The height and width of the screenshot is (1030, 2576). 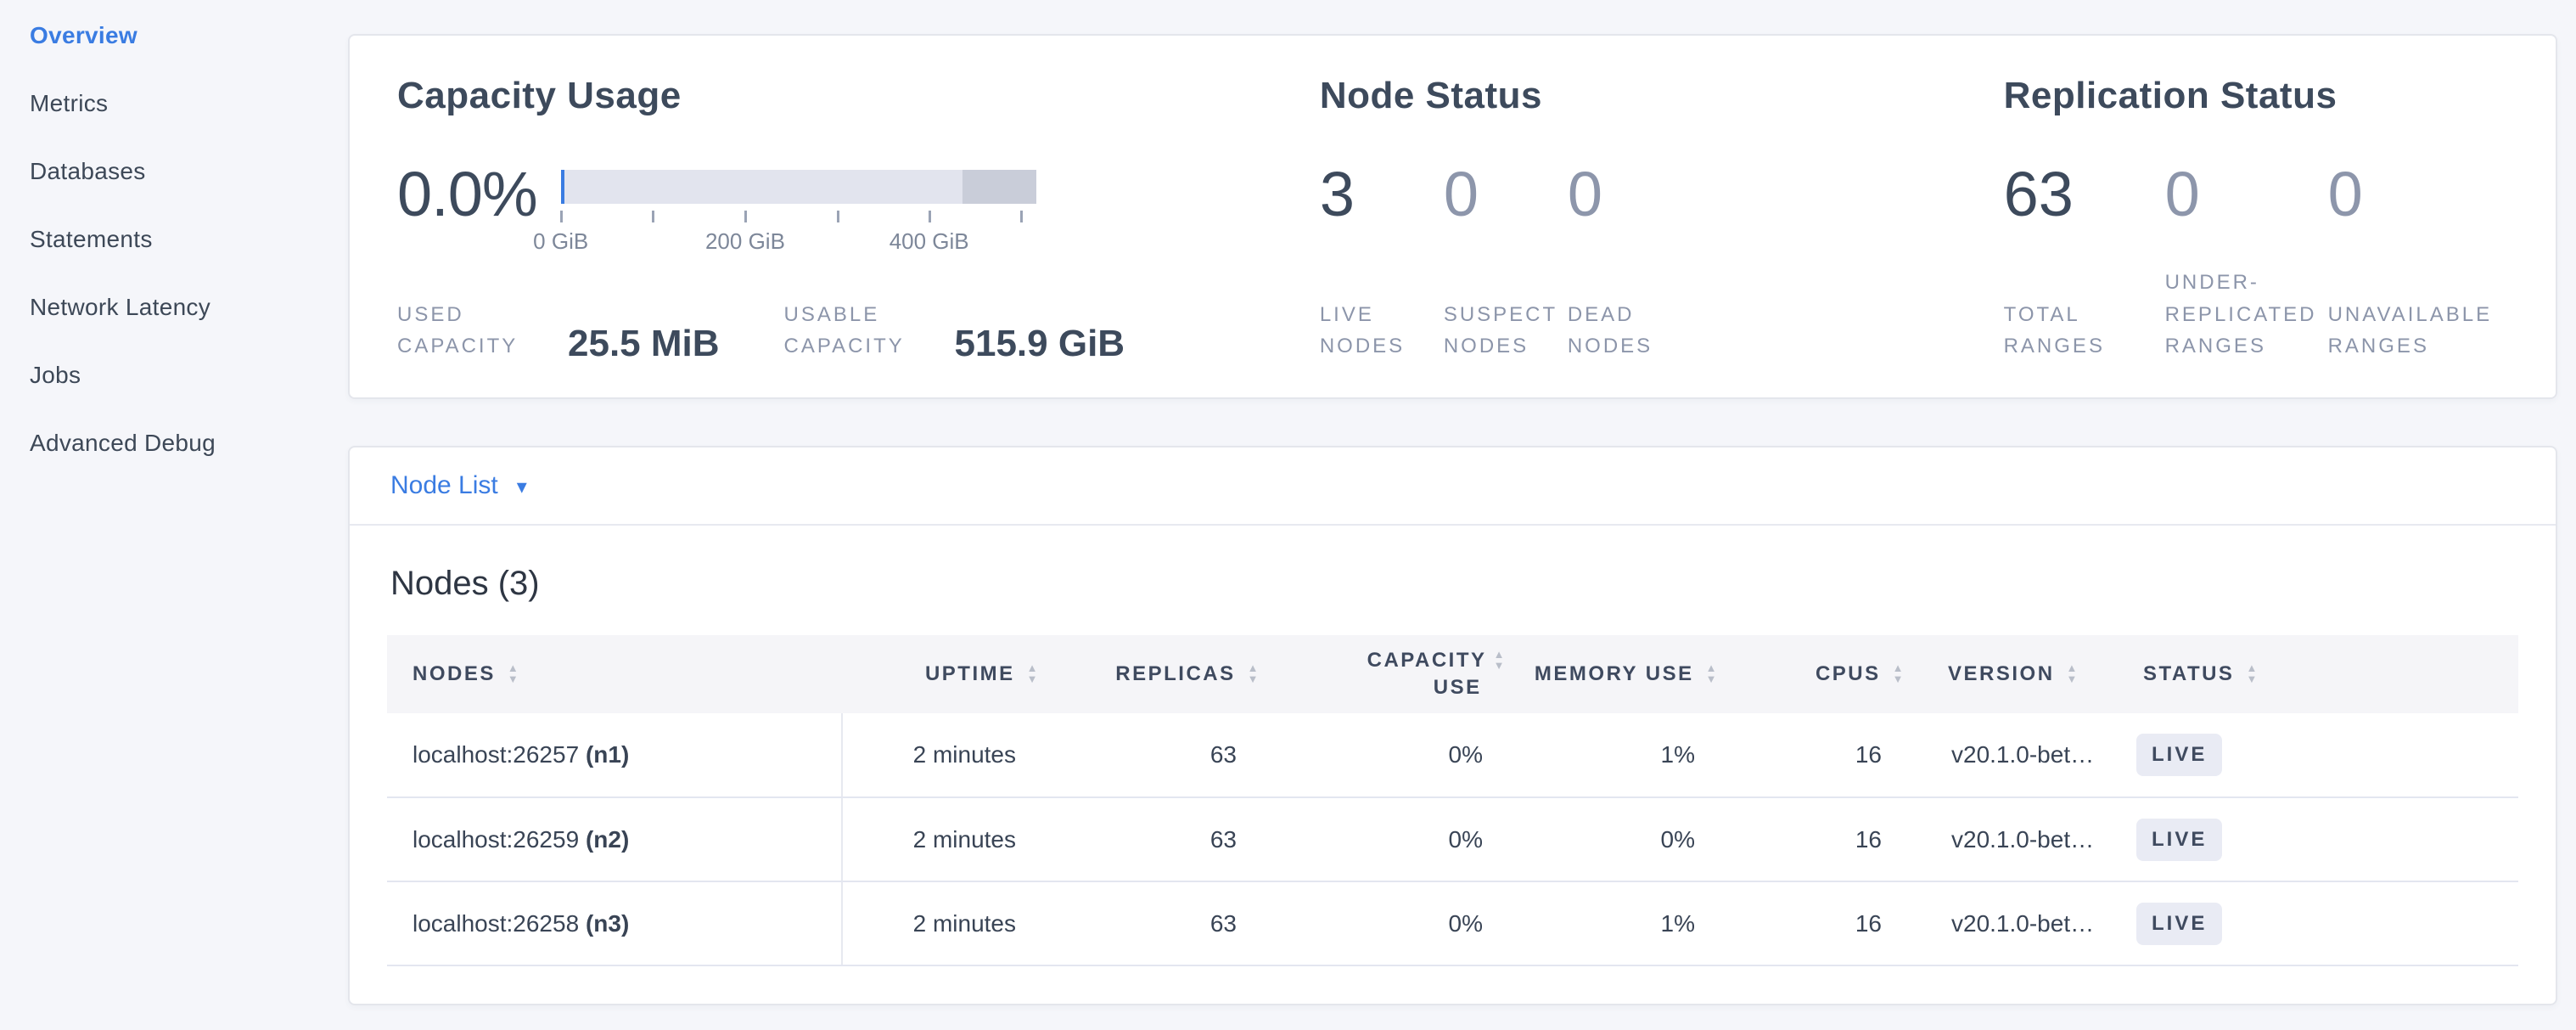 I want to click on under-replicated-ranges-count: 0, so click(x=2182, y=194).